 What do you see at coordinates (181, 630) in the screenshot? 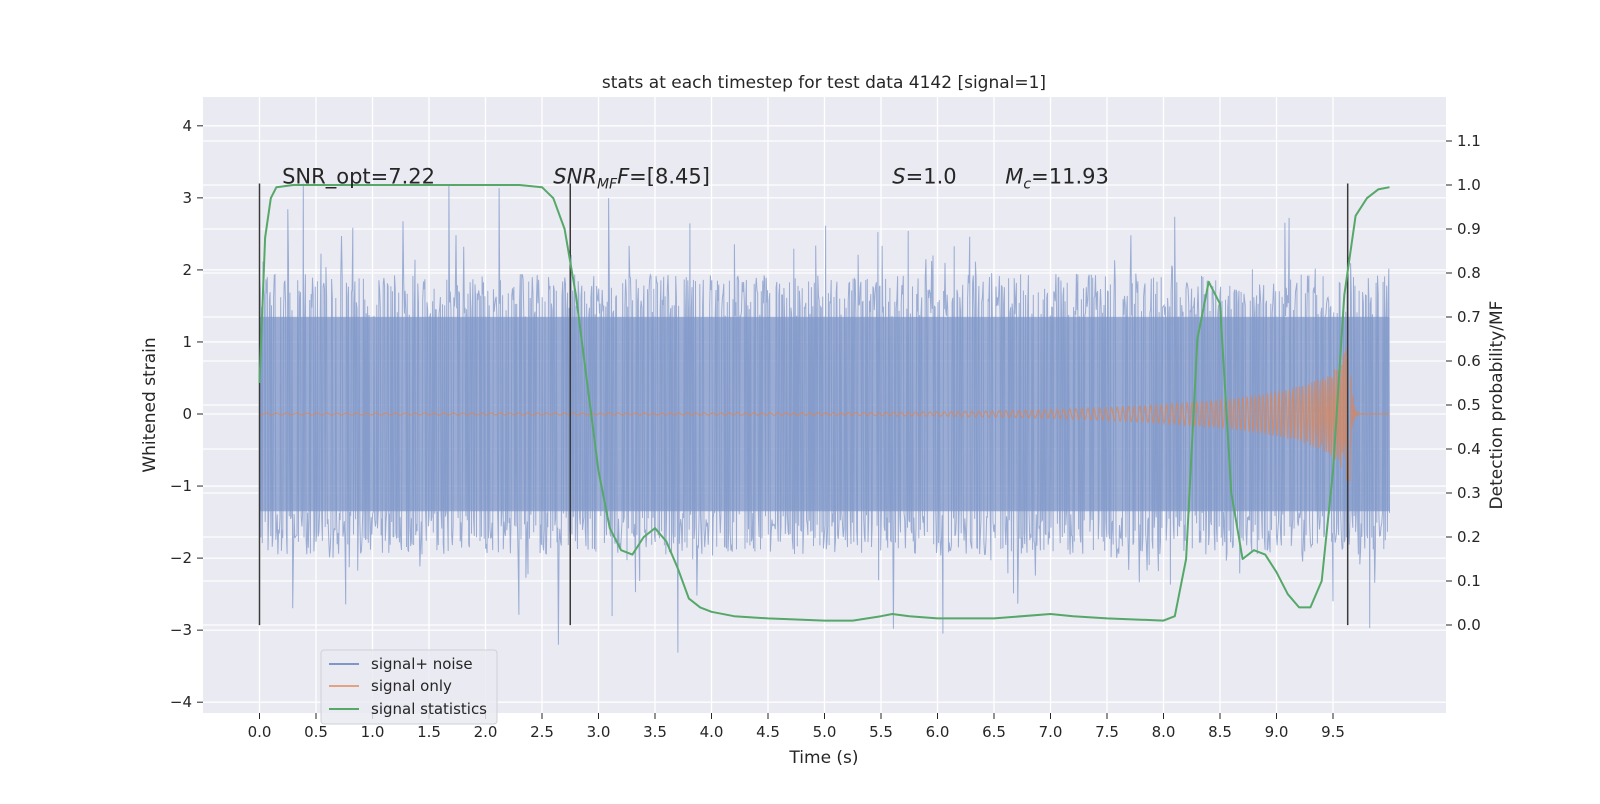
I see `y-tick-label: −3` at bounding box center [181, 630].